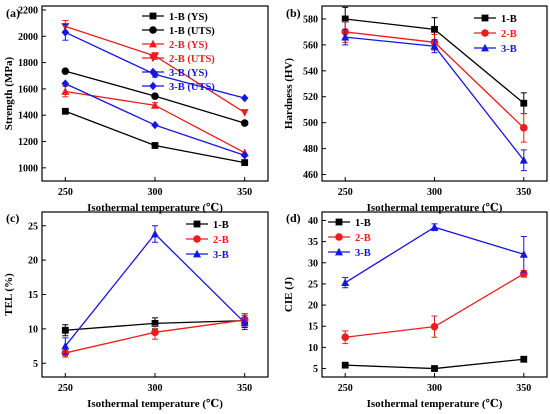 The width and height of the screenshot is (550, 414). What do you see at coordinates (310, 71) in the screenshot?
I see `y-tick-label: 540` at bounding box center [310, 71].